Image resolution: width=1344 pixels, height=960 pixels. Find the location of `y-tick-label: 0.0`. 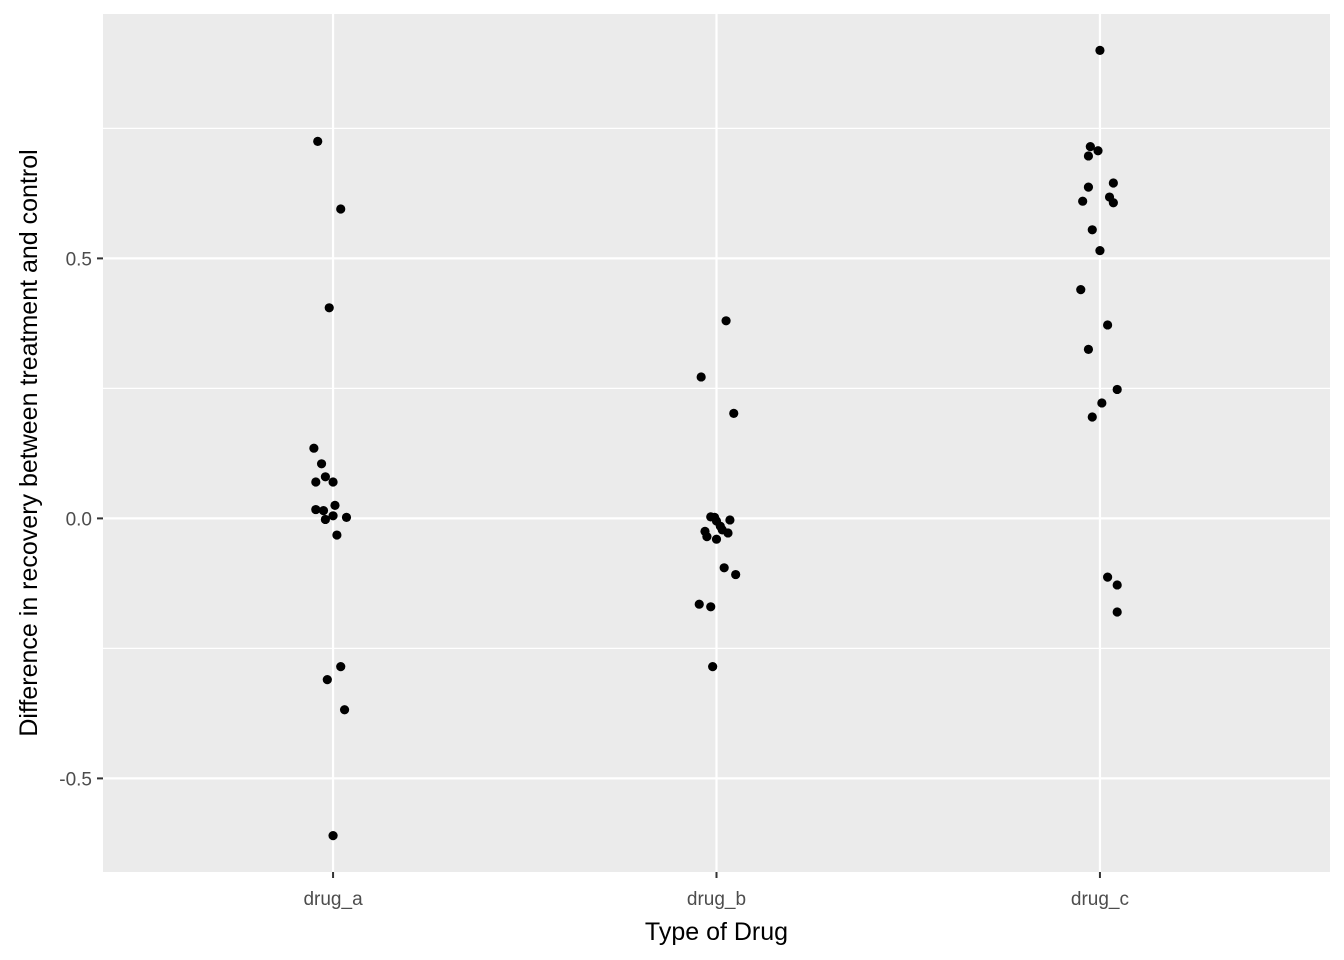

y-tick-label: 0.0 is located at coordinates (79, 519).